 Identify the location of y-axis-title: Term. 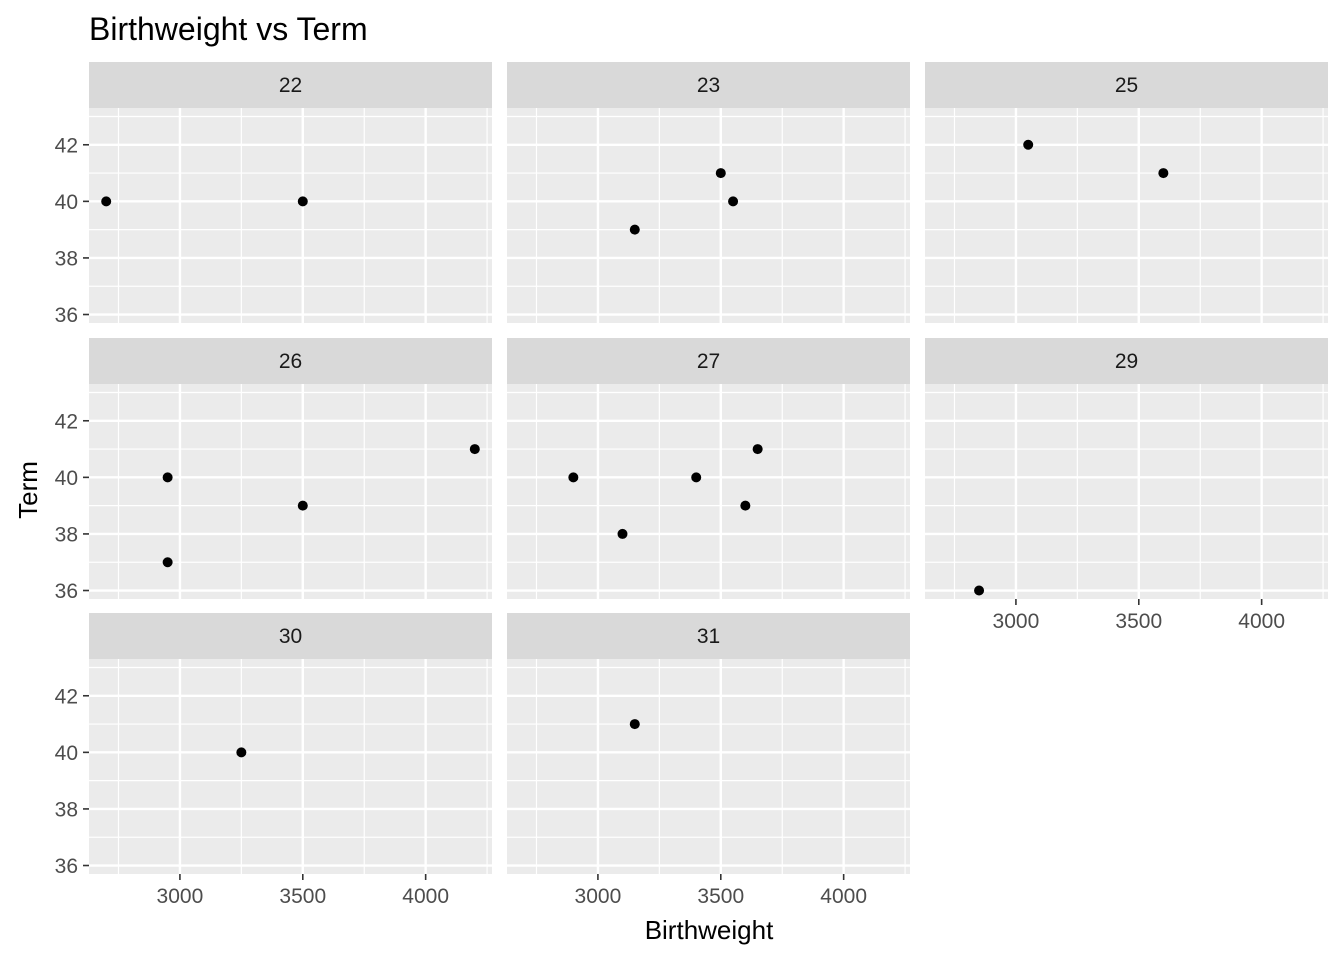
(28, 490).